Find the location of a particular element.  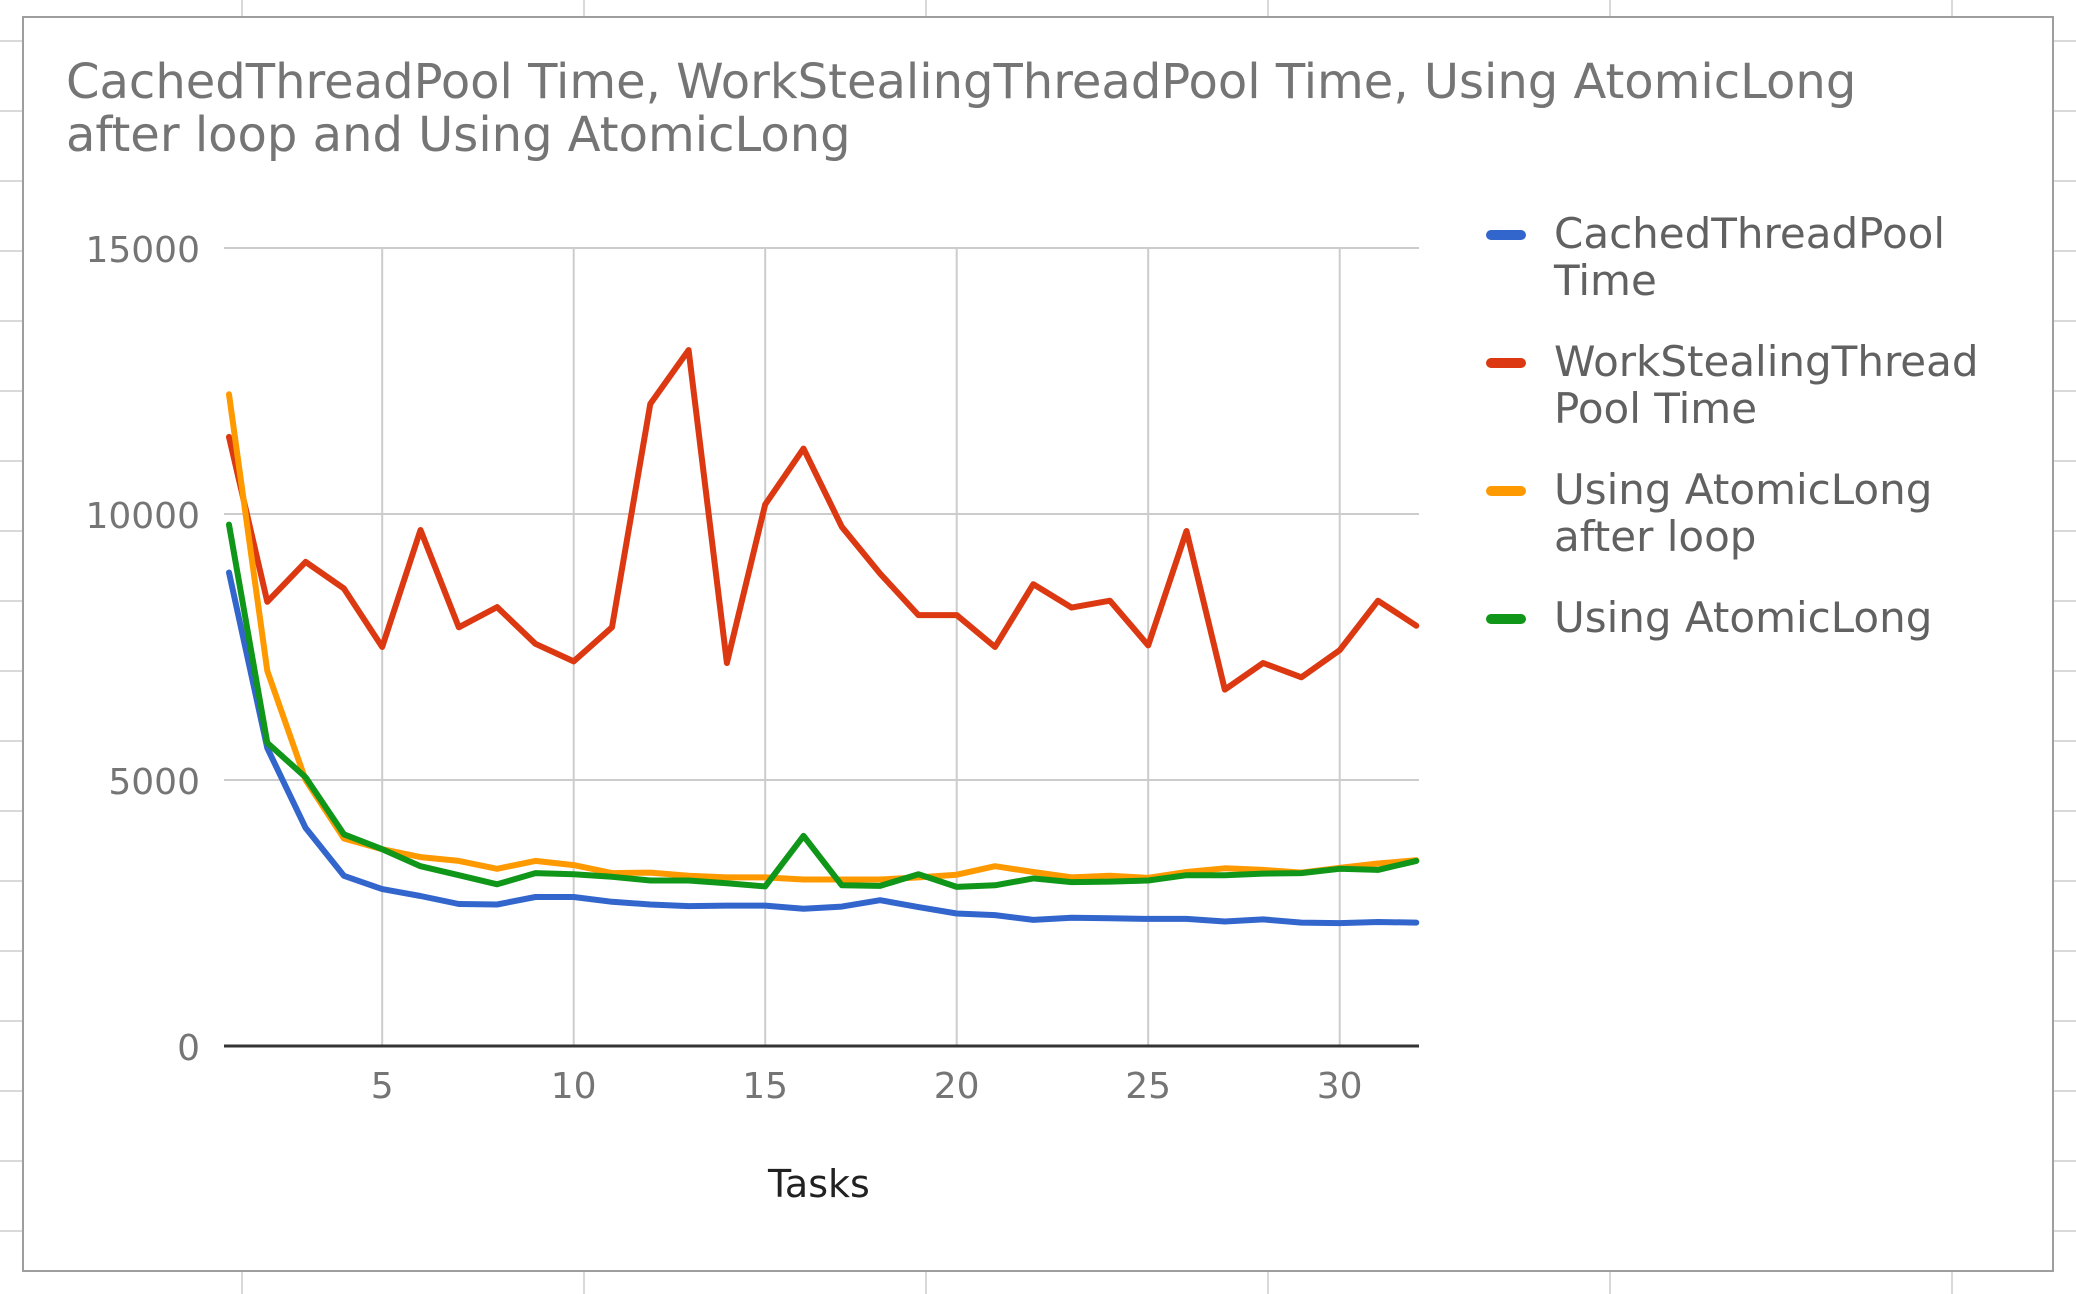

y-tick-label: 15000 is located at coordinates (142, 250).